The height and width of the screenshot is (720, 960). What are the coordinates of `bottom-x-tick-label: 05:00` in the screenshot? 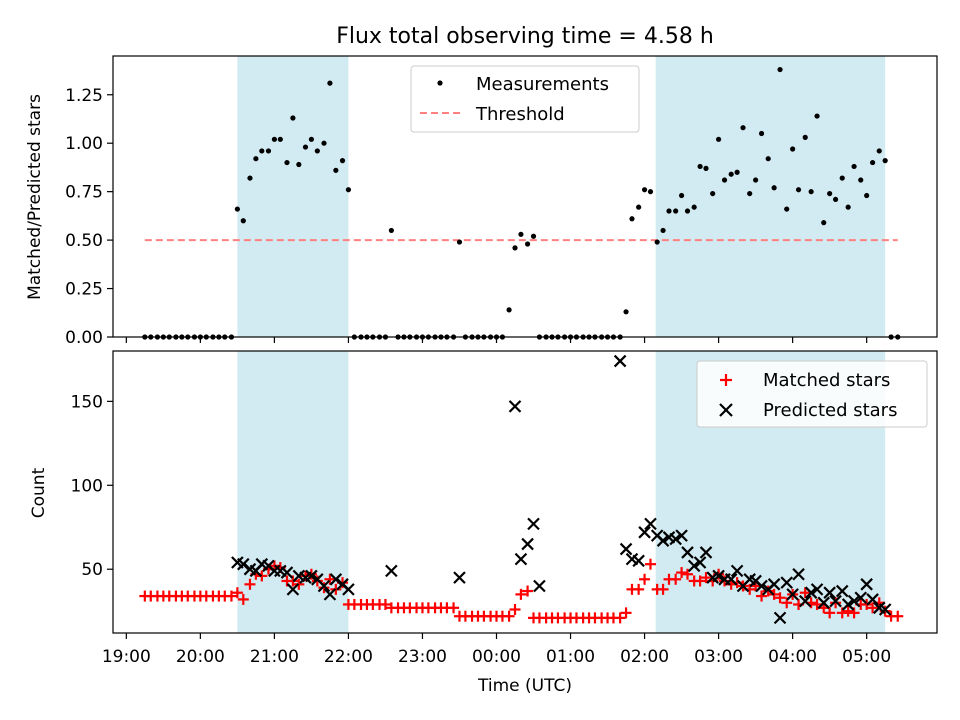 It's located at (866, 657).